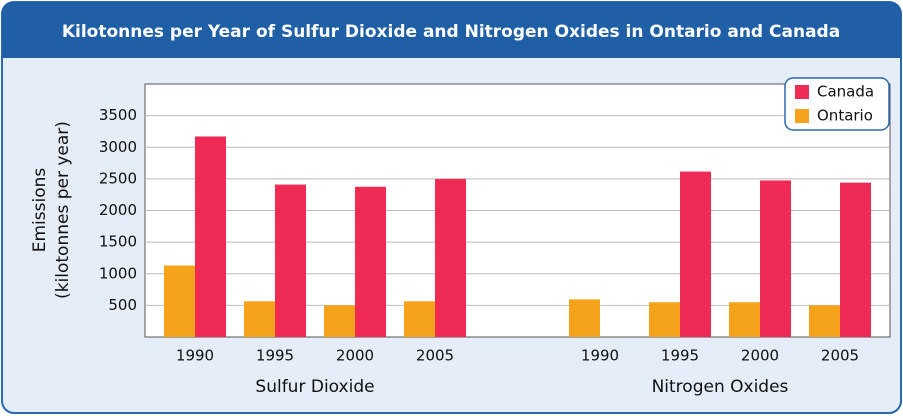 The image size is (903, 416). What do you see at coordinates (118, 115) in the screenshot?
I see `y-tick-label: 3500` at bounding box center [118, 115].